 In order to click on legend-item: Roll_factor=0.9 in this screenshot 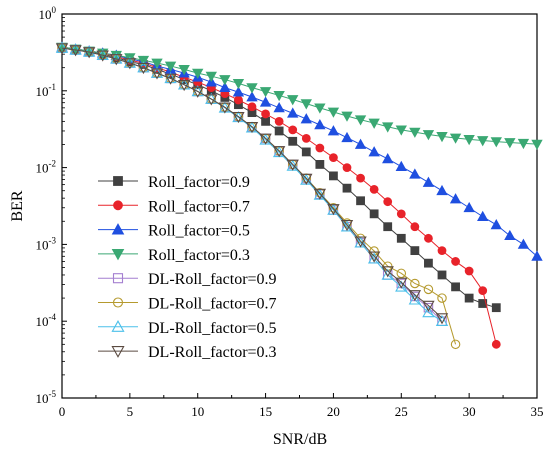, I will do `click(174, 182)`.